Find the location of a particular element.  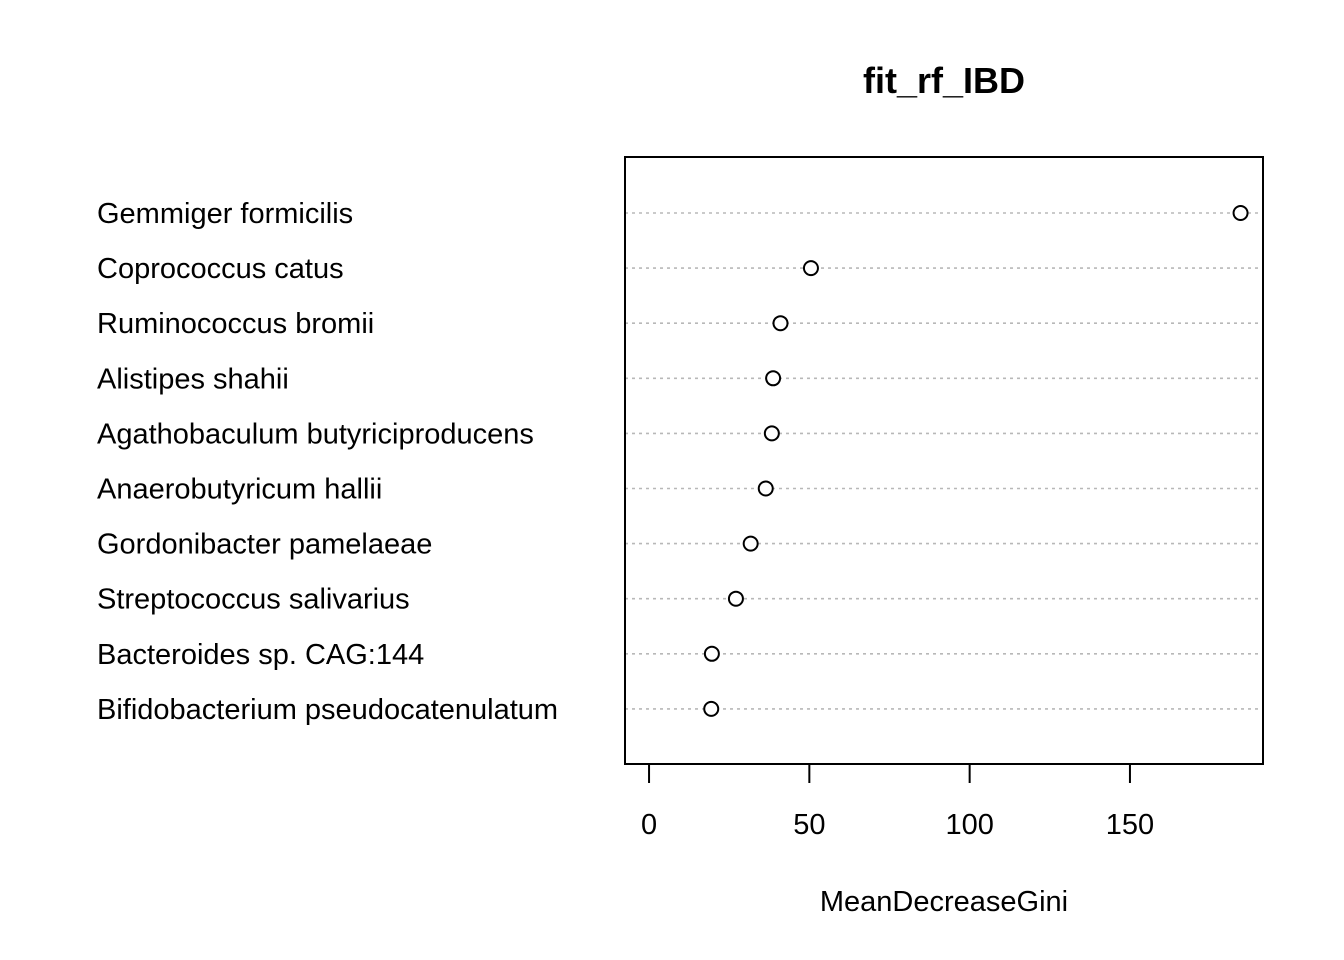

x-axis-title: MeanDecreaseGini is located at coordinates (944, 902).